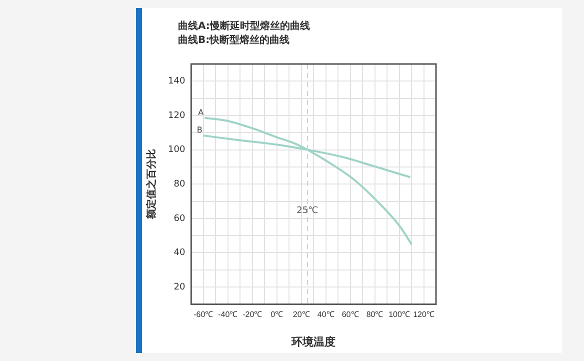 This screenshot has width=584, height=361. I want to click on line-series, so click(308, 181).